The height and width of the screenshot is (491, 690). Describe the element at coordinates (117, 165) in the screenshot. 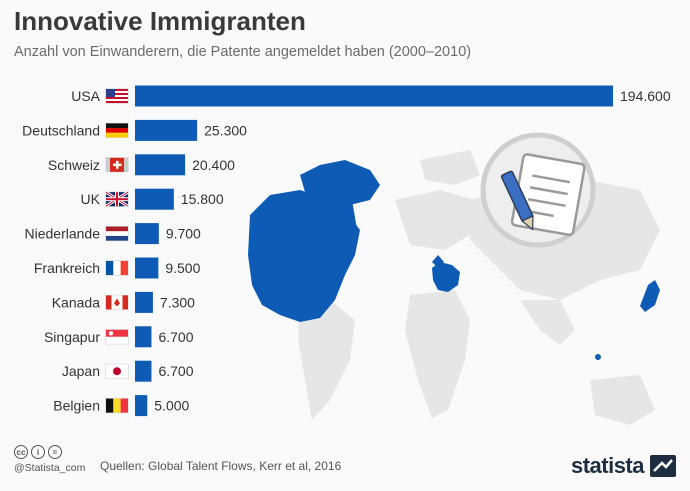

I see `ch-flag-icon` at that location.